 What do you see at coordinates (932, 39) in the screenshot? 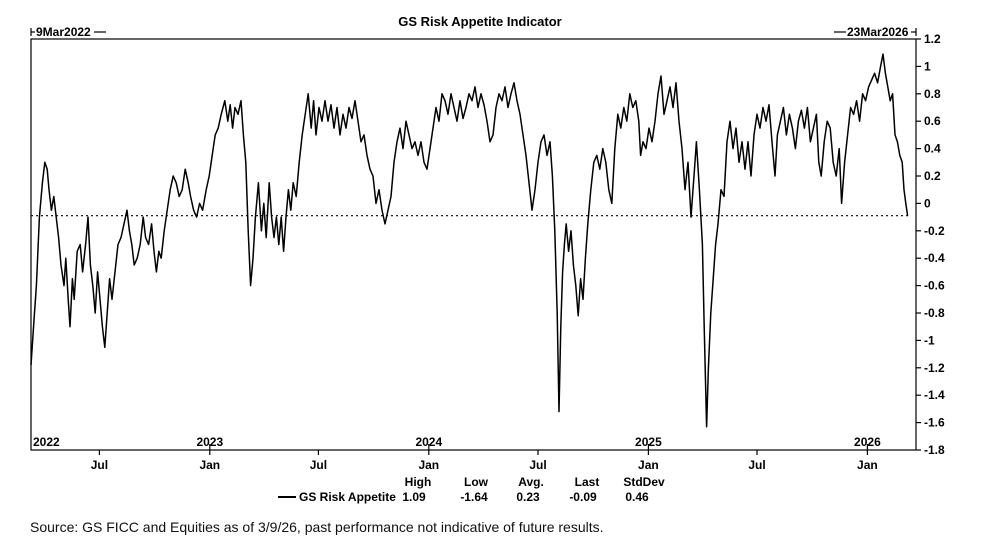
I see `y-tick-label: 1.2` at bounding box center [932, 39].